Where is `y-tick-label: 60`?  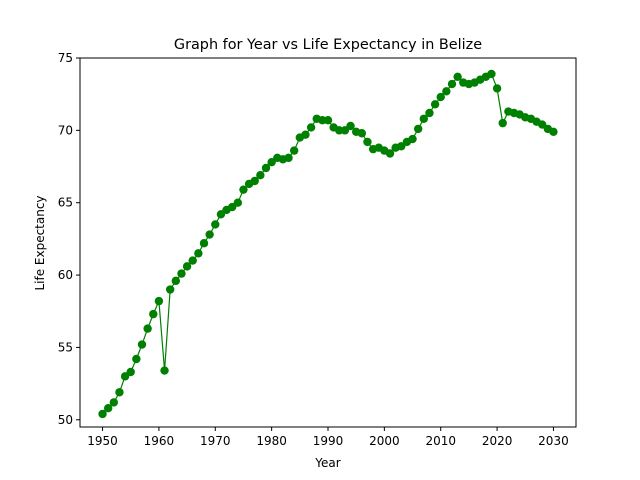
y-tick-label: 60 is located at coordinates (65, 275).